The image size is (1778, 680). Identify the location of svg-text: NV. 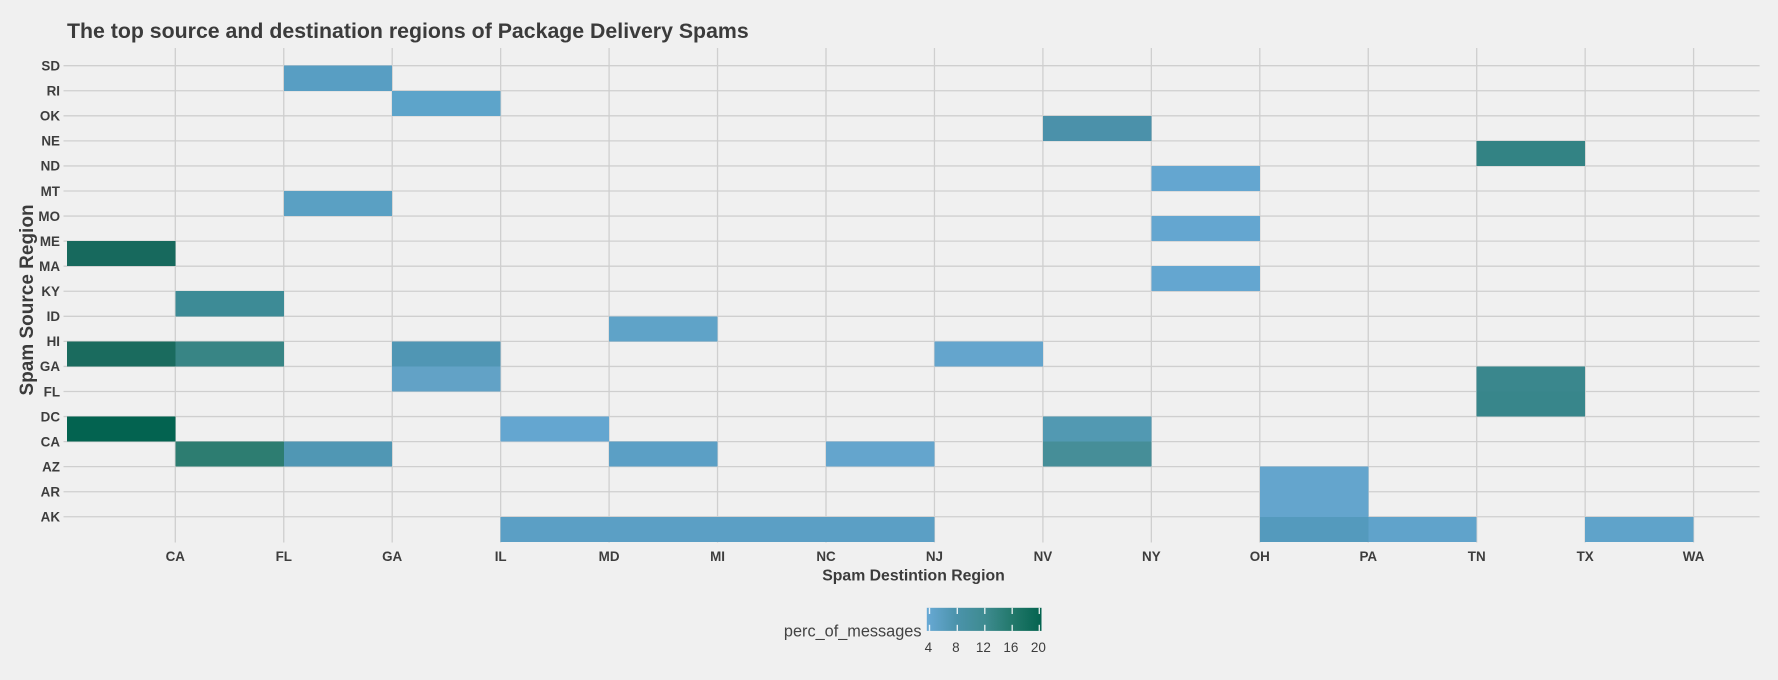
(1043, 556).